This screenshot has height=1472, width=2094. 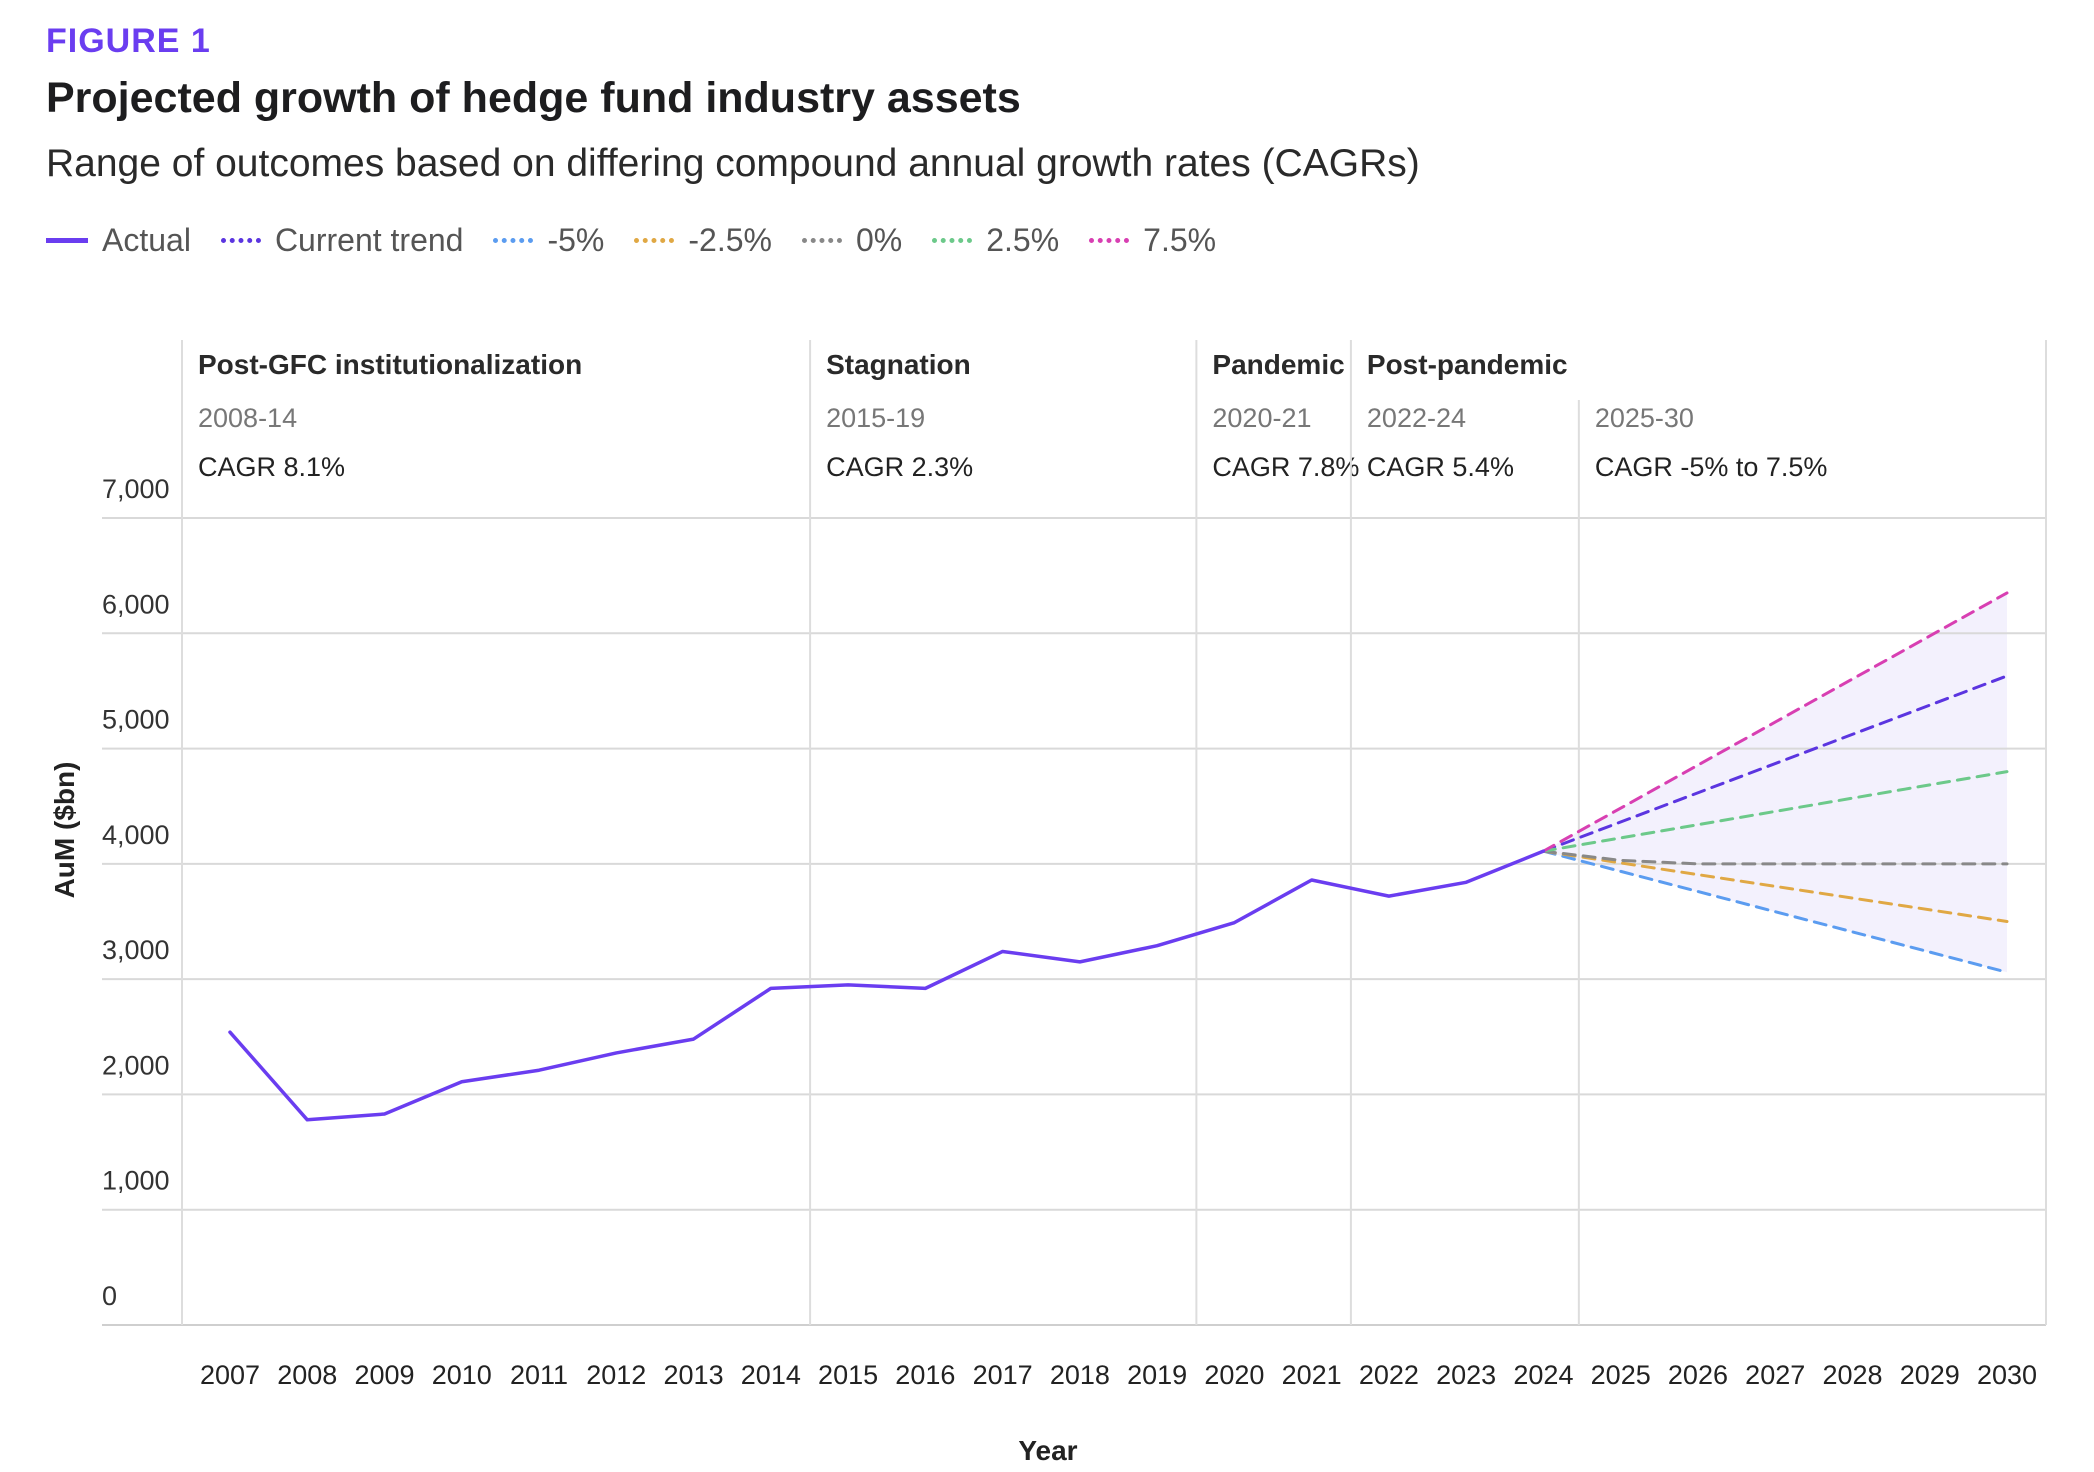 I want to click on legend-item-zero: 0%, so click(x=852, y=240).